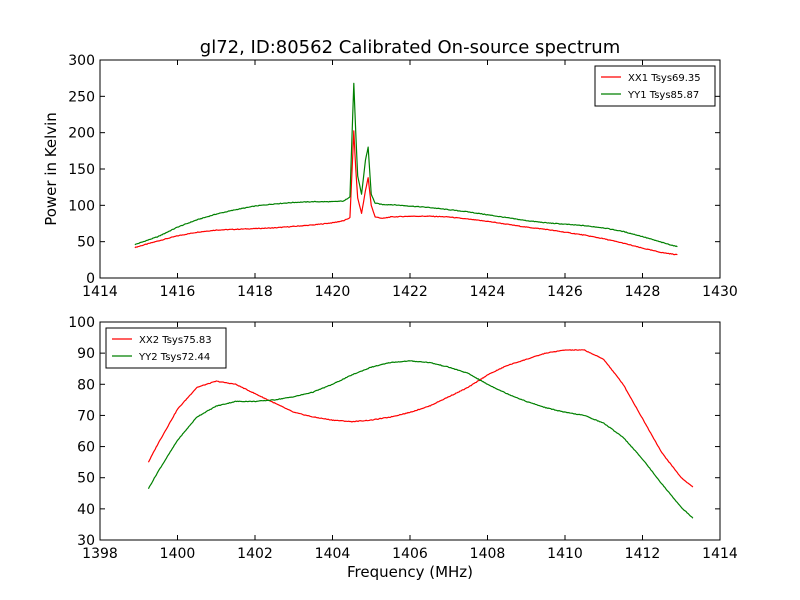 The height and width of the screenshot is (600, 800). I want to click on bottom-legend-label-1: XX2 Tsys75.83, so click(175, 340).